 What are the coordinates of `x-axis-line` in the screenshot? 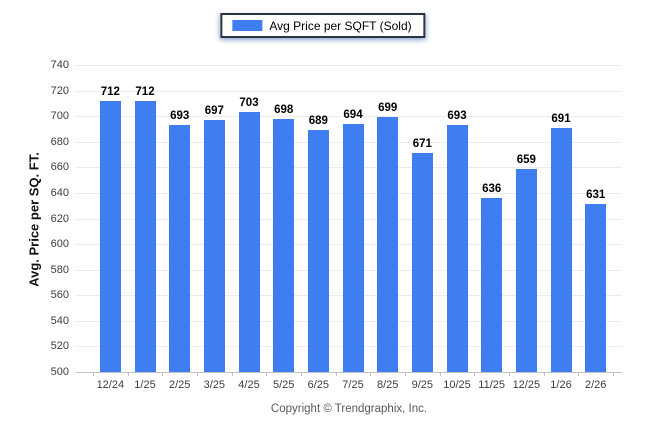 It's located at (349, 372).